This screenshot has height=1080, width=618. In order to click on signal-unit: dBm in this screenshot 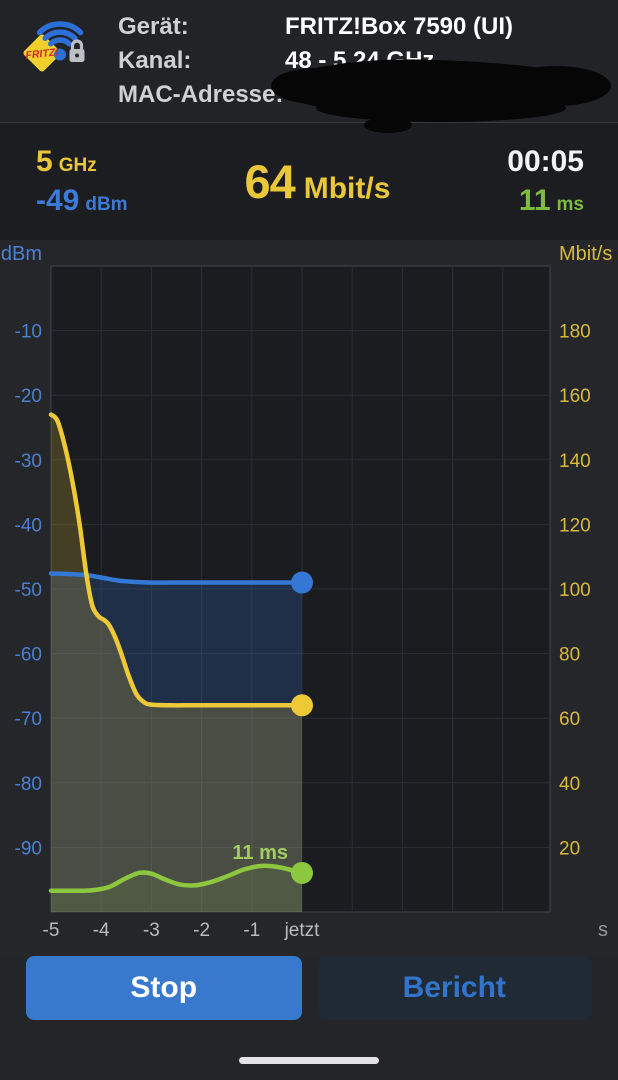, I will do `click(106, 204)`.